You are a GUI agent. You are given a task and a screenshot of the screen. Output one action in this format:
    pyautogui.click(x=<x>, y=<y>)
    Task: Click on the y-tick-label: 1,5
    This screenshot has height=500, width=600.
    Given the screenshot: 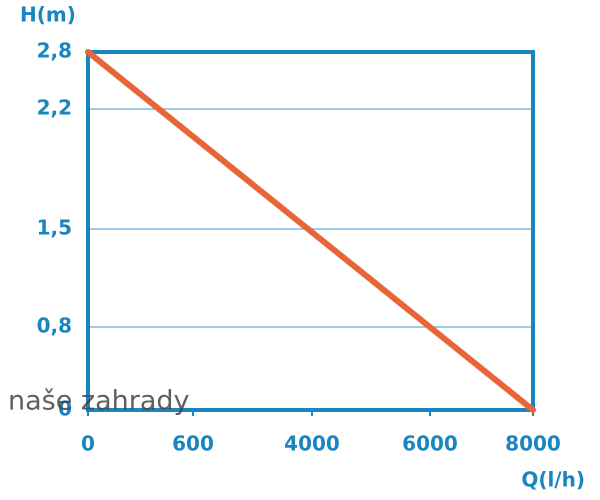 What is the action you would take?
    pyautogui.click(x=54, y=228)
    